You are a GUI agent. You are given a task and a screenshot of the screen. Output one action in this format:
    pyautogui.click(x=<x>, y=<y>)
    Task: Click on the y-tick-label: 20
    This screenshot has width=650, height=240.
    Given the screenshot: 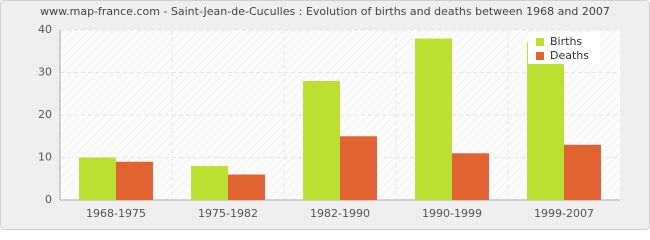 What is the action you would take?
    pyautogui.click(x=45, y=114)
    